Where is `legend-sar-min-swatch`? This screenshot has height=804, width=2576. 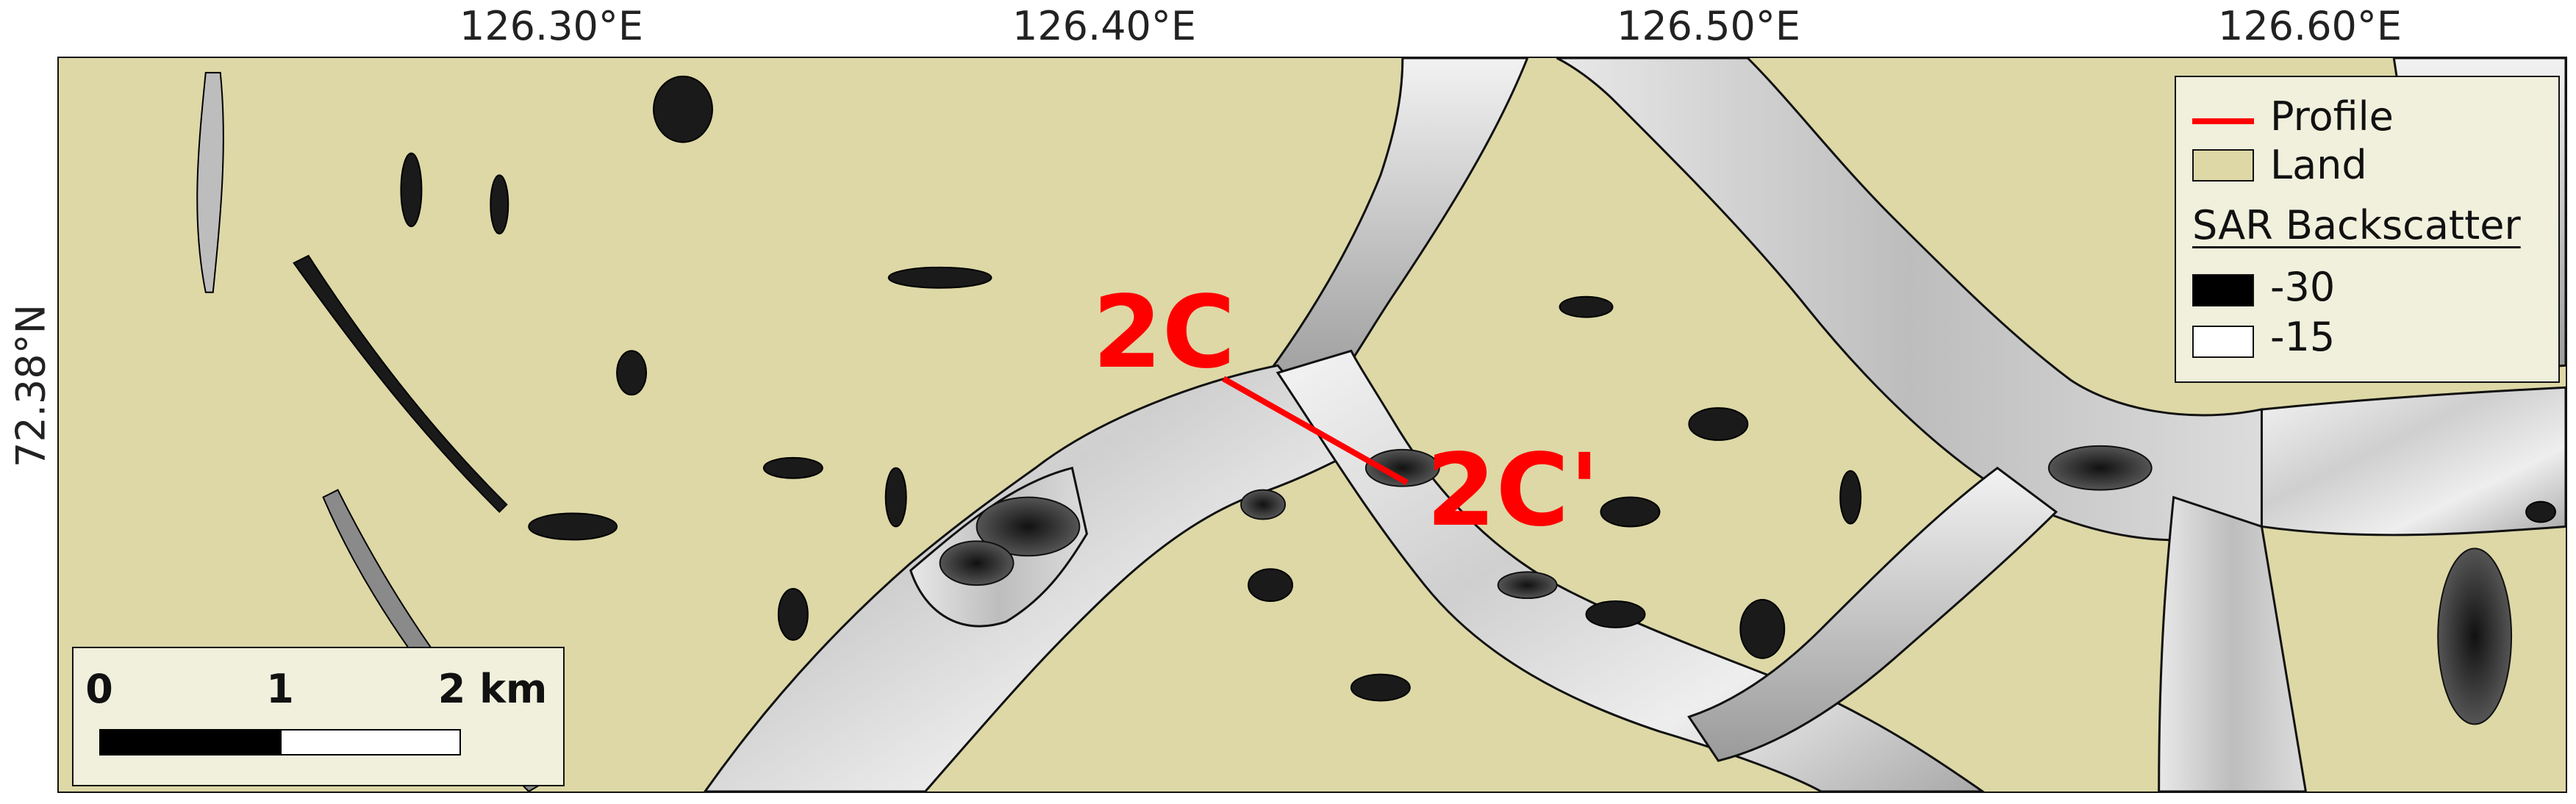
legend-sar-min-swatch is located at coordinates (2223, 290).